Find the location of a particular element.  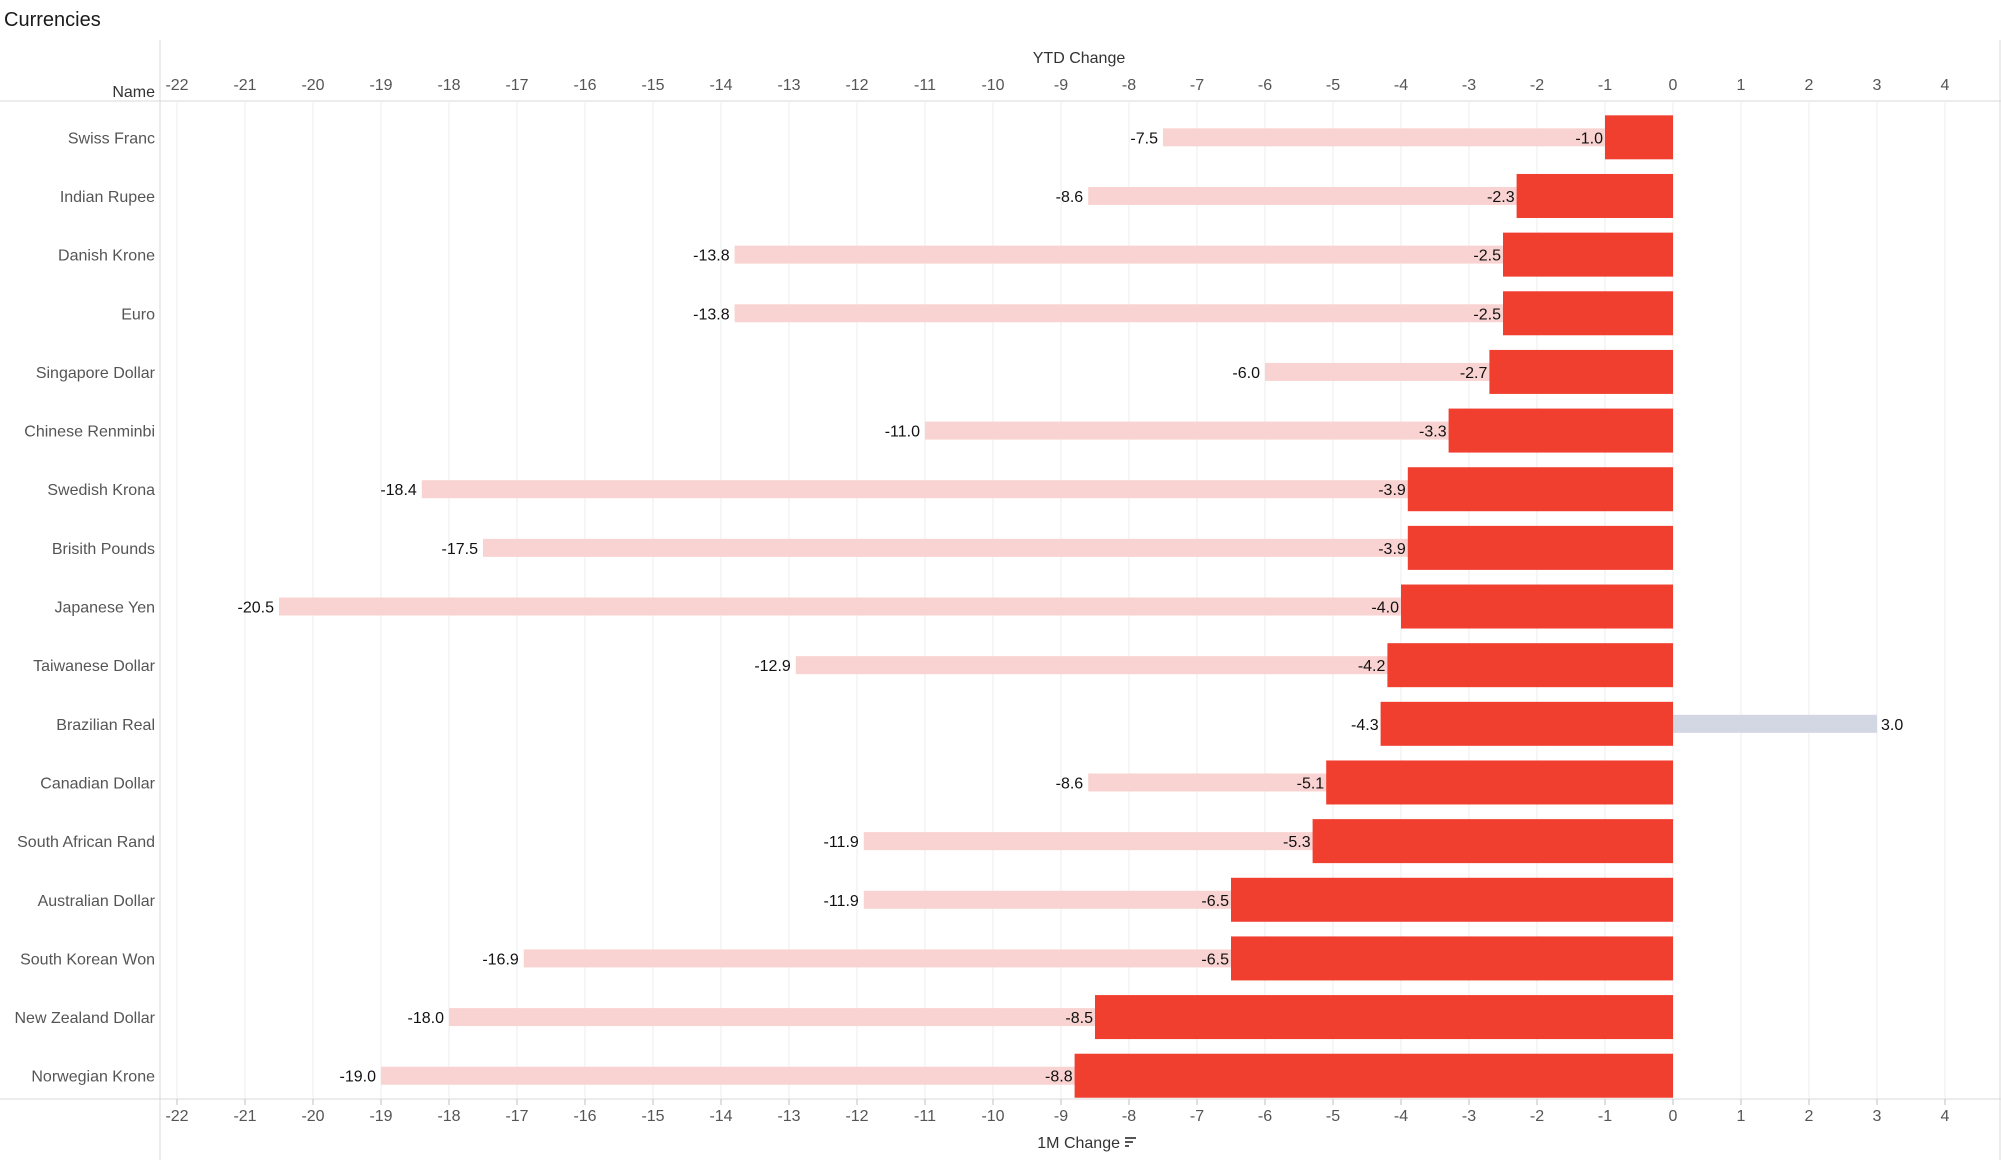

top-tick-label: -14 is located at coordinates (720, 85).